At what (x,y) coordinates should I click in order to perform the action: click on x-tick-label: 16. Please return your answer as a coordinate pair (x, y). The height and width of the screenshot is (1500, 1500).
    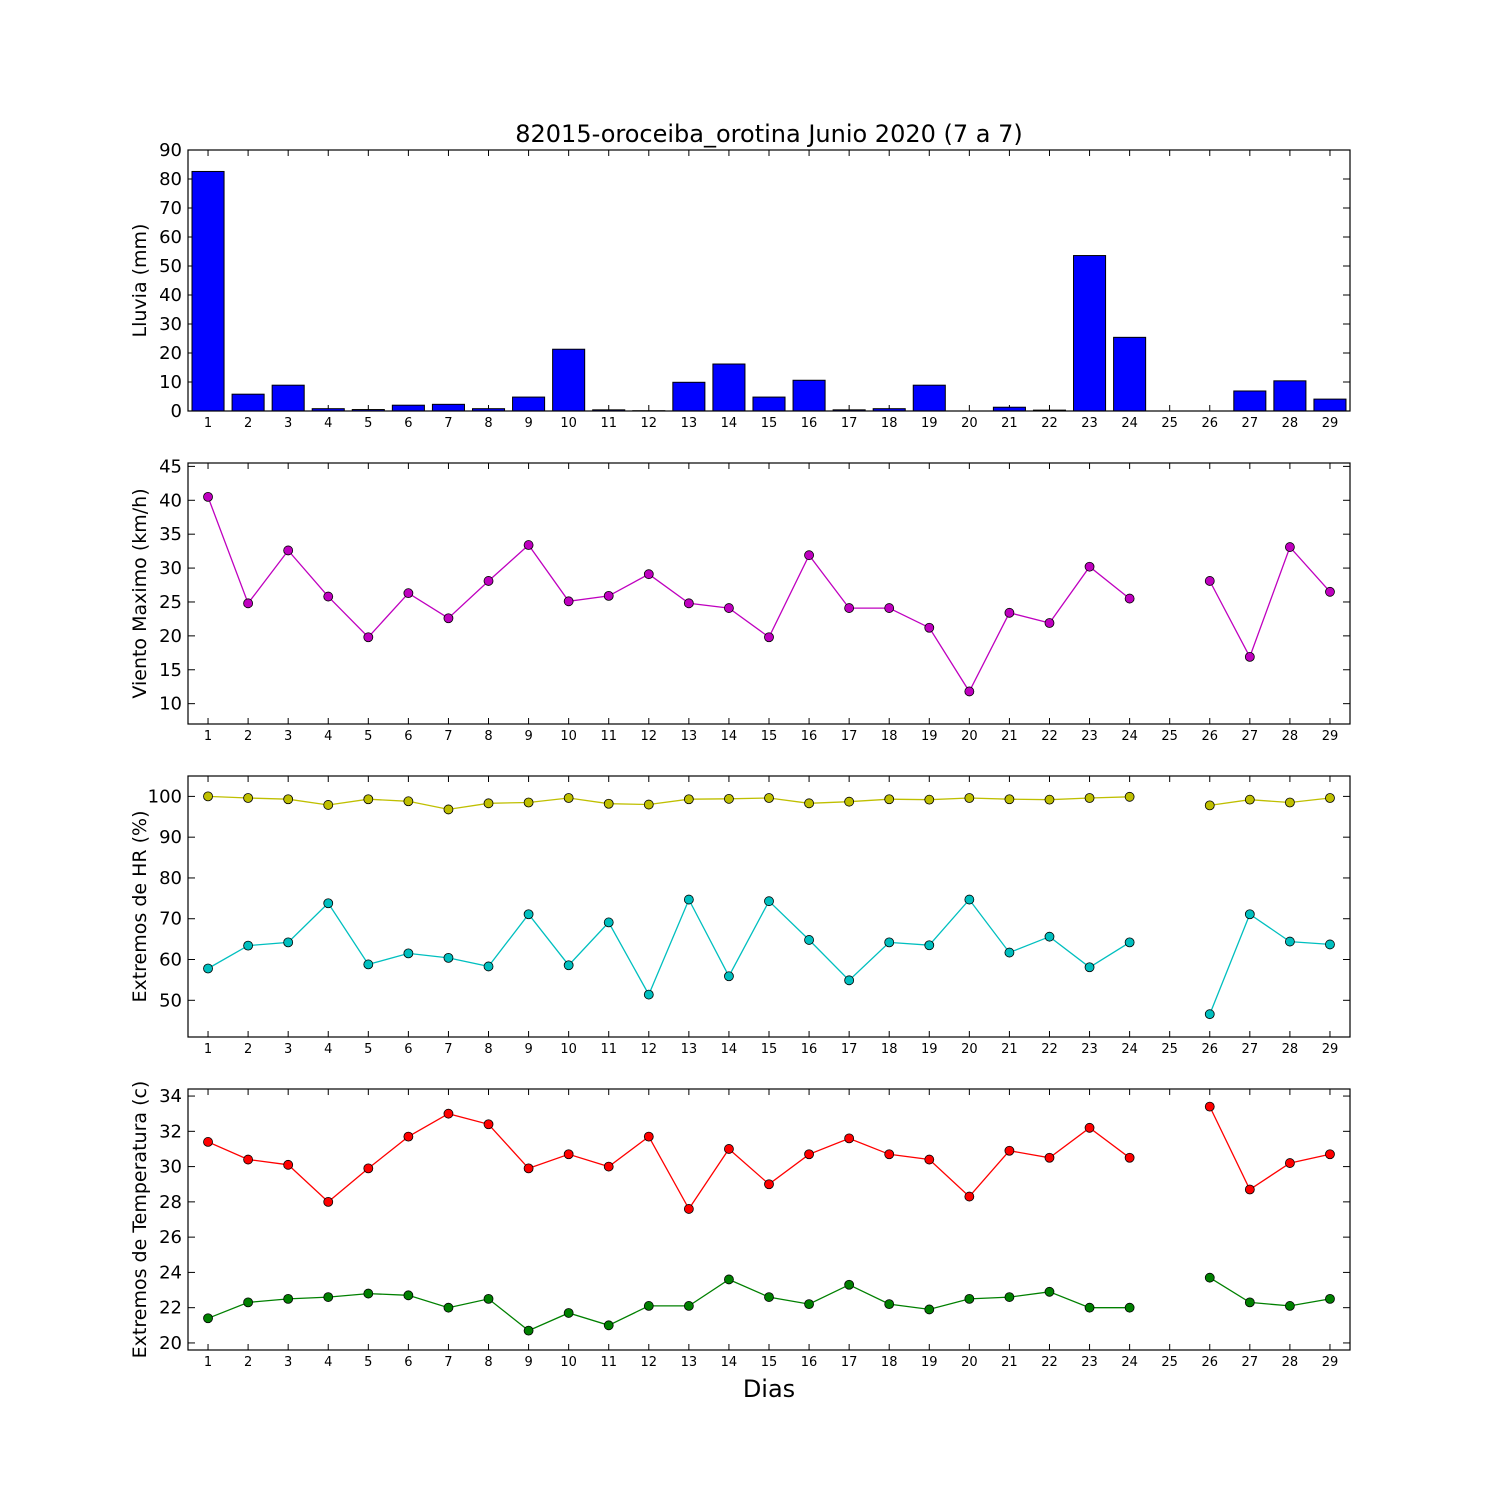
    Looking at the image, I should click on (809, 1049).